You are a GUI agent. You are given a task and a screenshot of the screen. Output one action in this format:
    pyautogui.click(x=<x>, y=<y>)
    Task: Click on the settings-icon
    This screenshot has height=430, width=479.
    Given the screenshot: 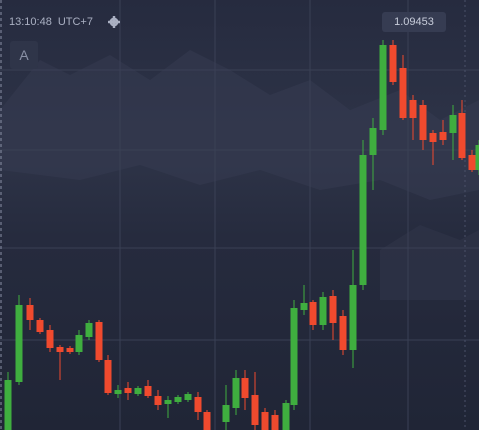 What is the action you would take?
    pyautogui.click(x=114, y=22)
    